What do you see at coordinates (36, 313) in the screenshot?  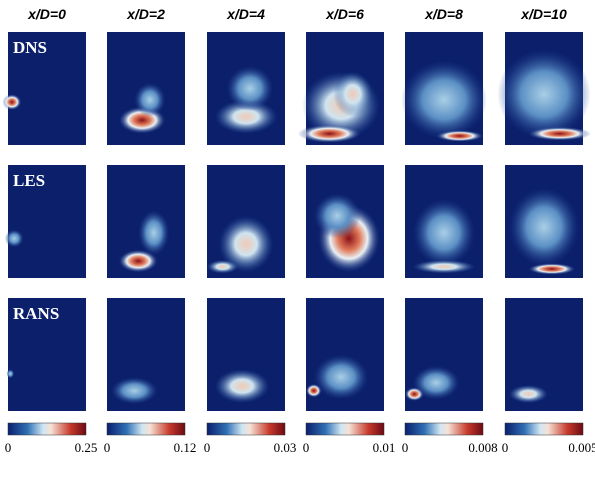 I see `row-label: RANS` at bounding box center [36, 313].